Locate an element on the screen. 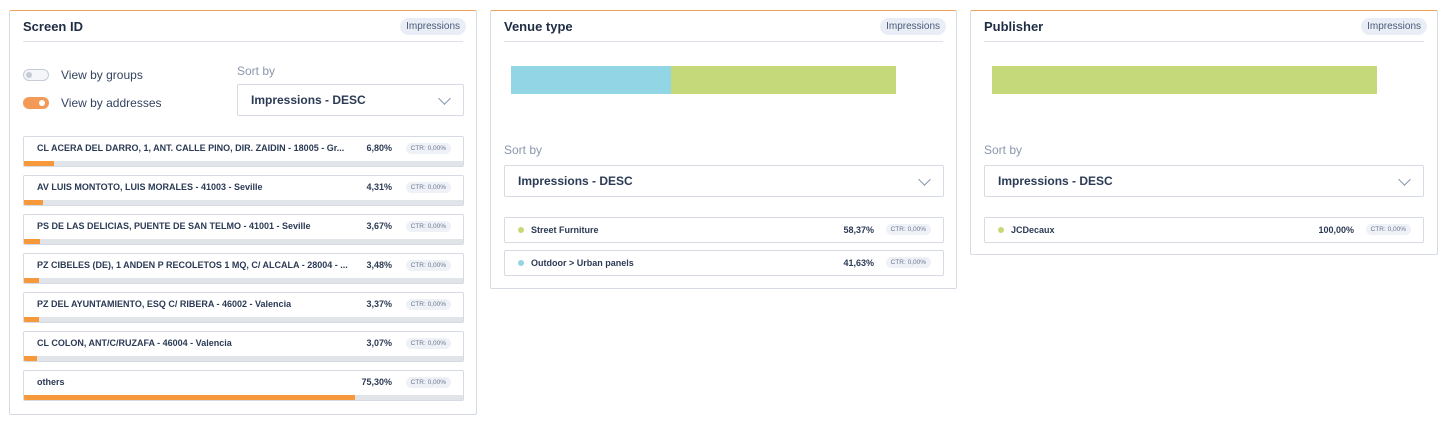 The image size is (1448, 423). list-item-percent: 3,67% is located at coordinates (379, 226).